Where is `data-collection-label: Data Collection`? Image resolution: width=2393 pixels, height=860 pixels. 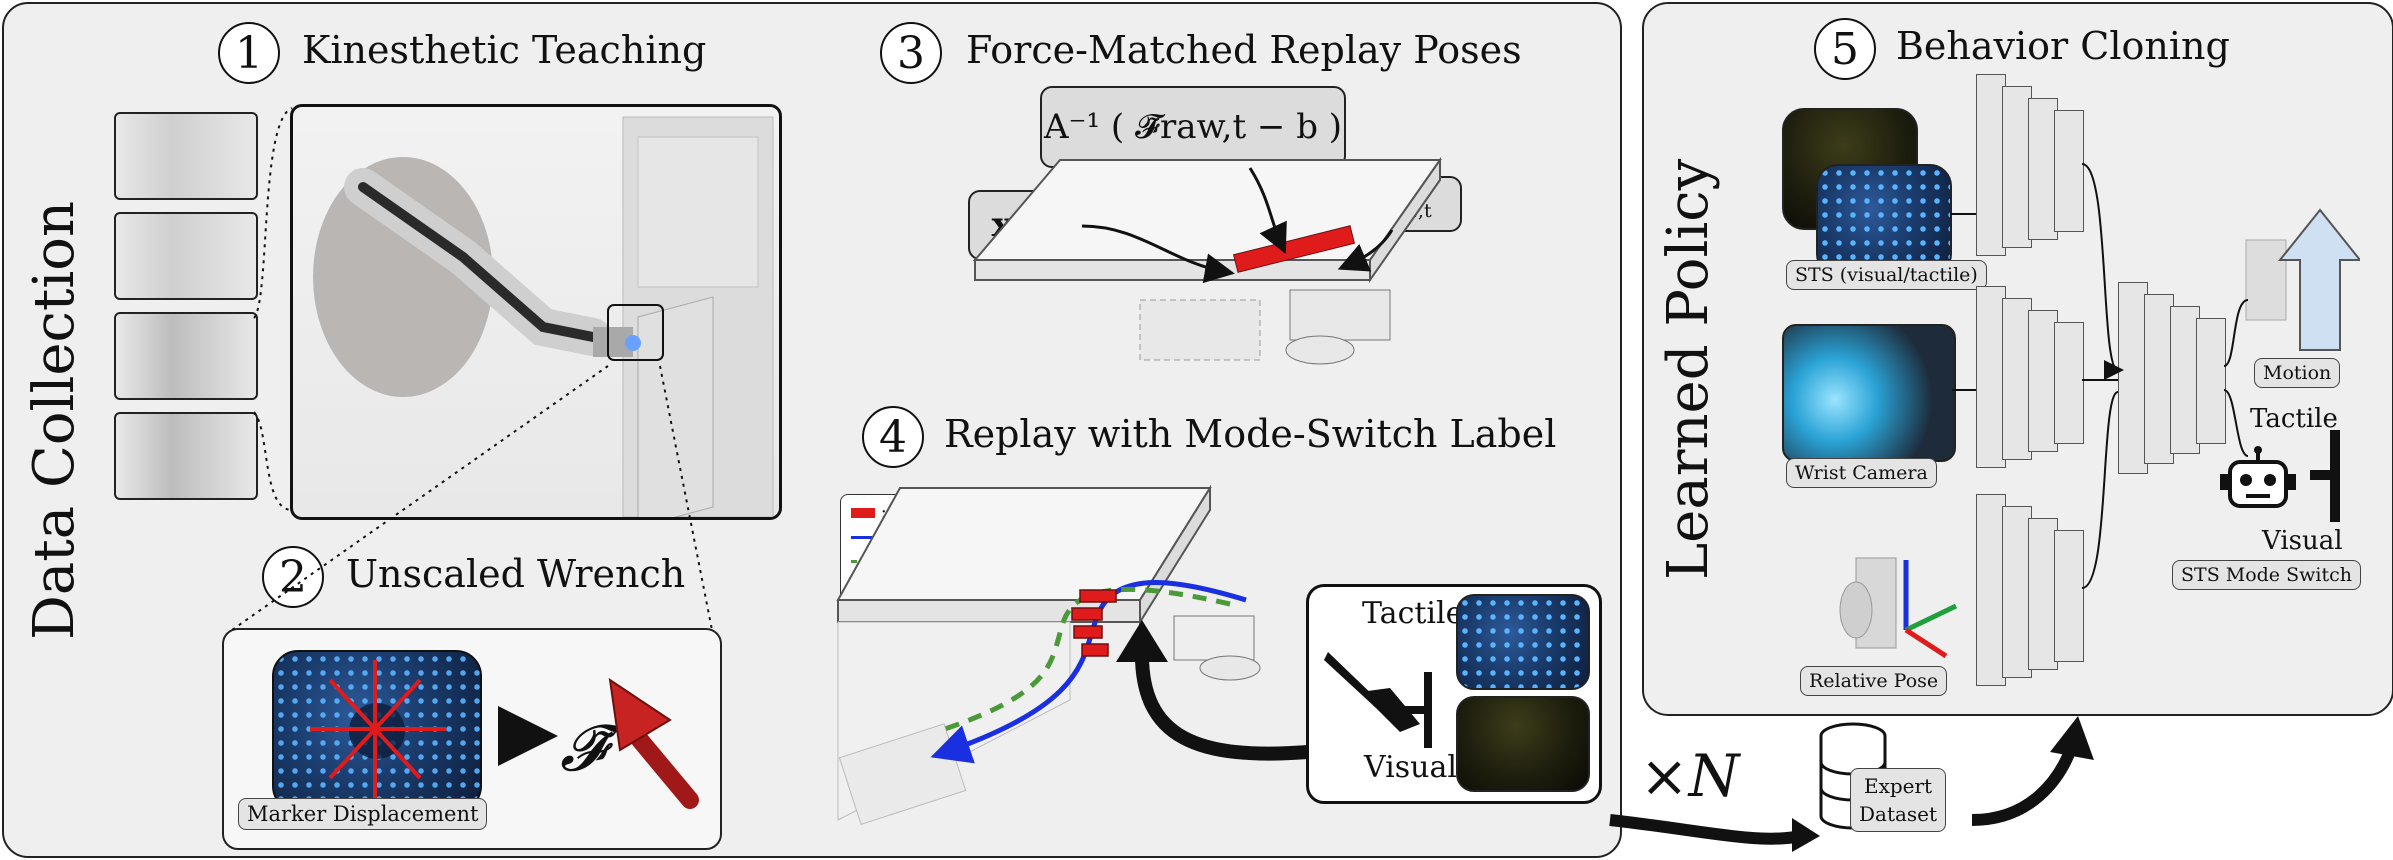
data-collection-label: Data Collection is located at coordinates (54, 420).